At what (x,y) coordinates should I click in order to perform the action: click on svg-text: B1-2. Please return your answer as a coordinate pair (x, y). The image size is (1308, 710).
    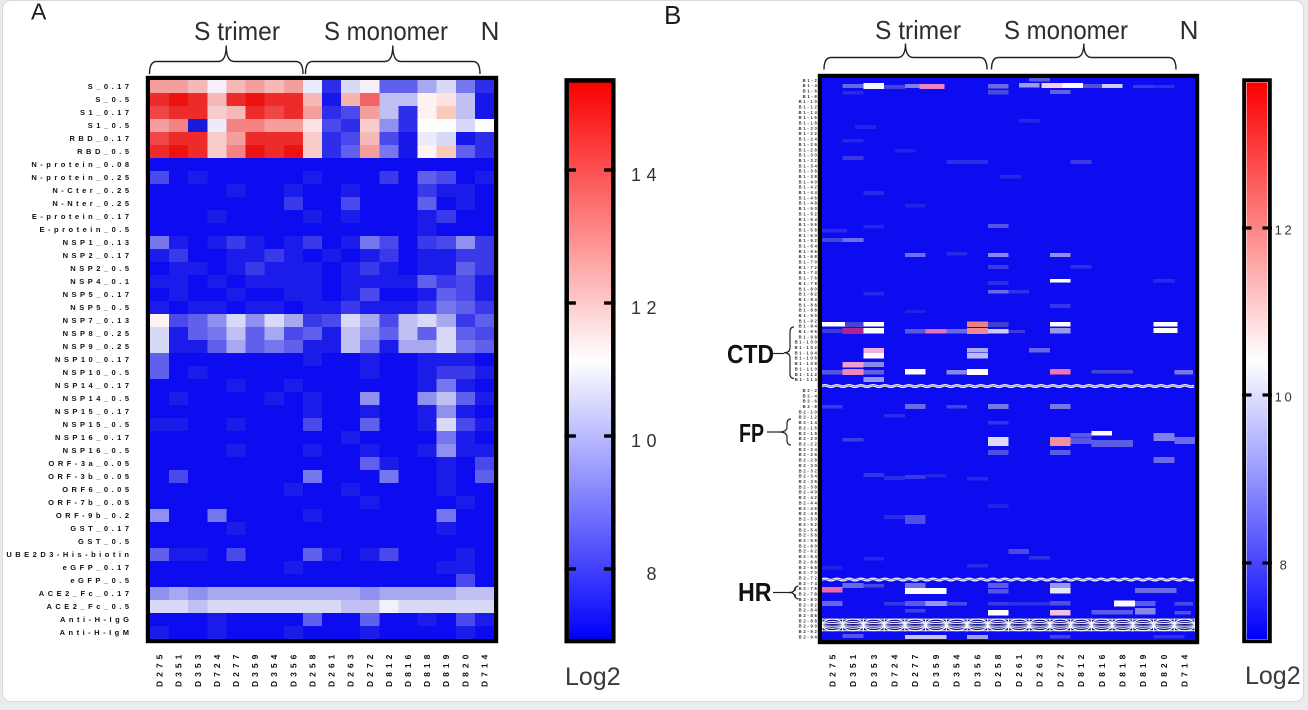
    Looking at the image, I should click on (811, 80).